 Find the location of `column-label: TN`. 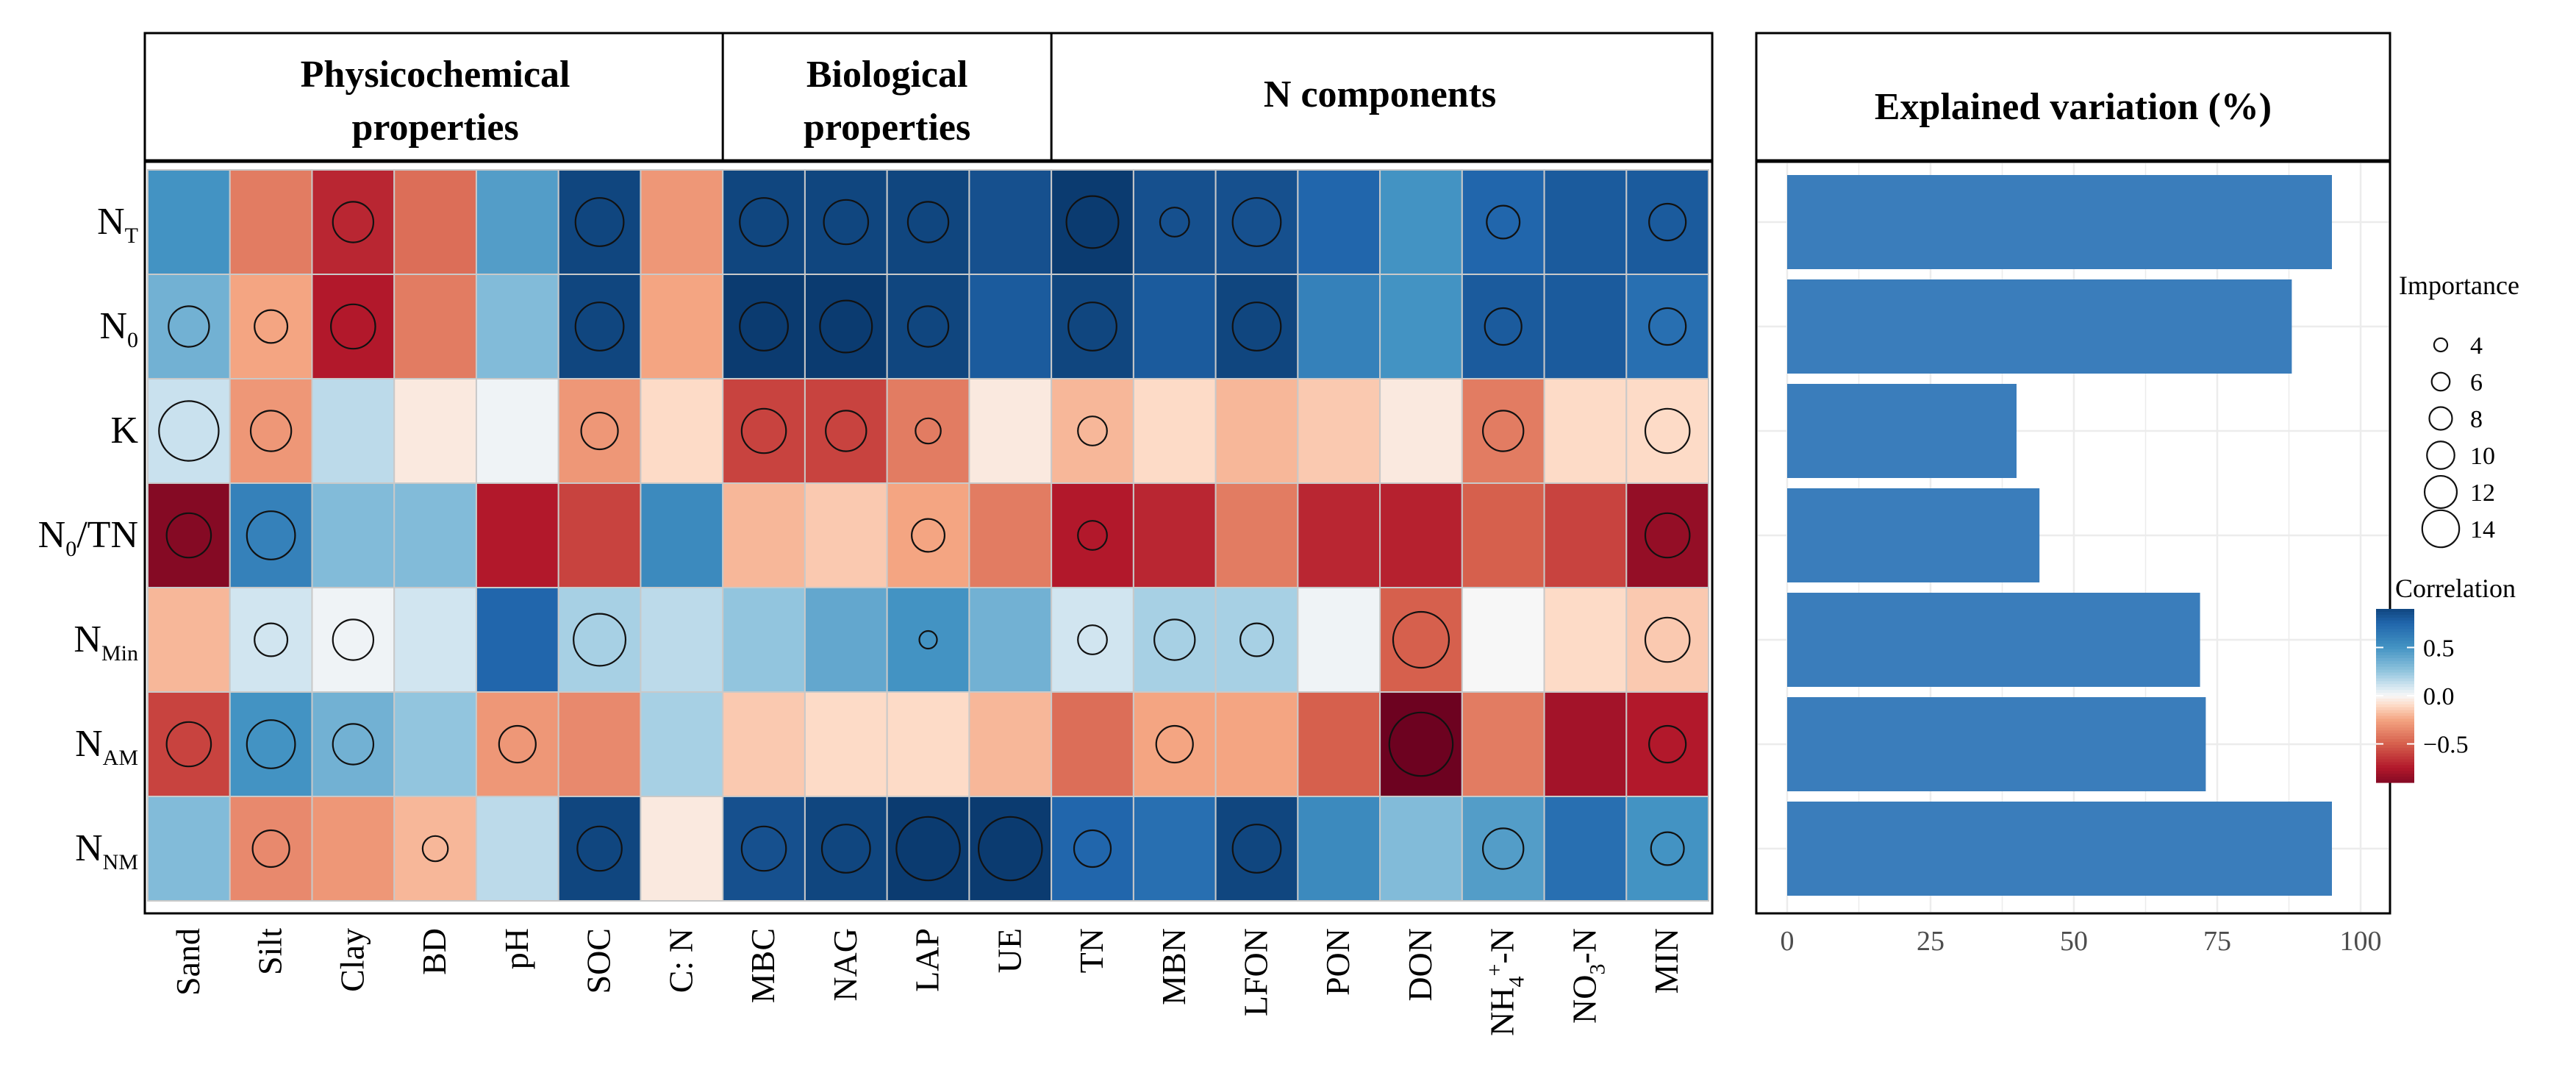

column-label: TN is located at coordinates (1091, 951).